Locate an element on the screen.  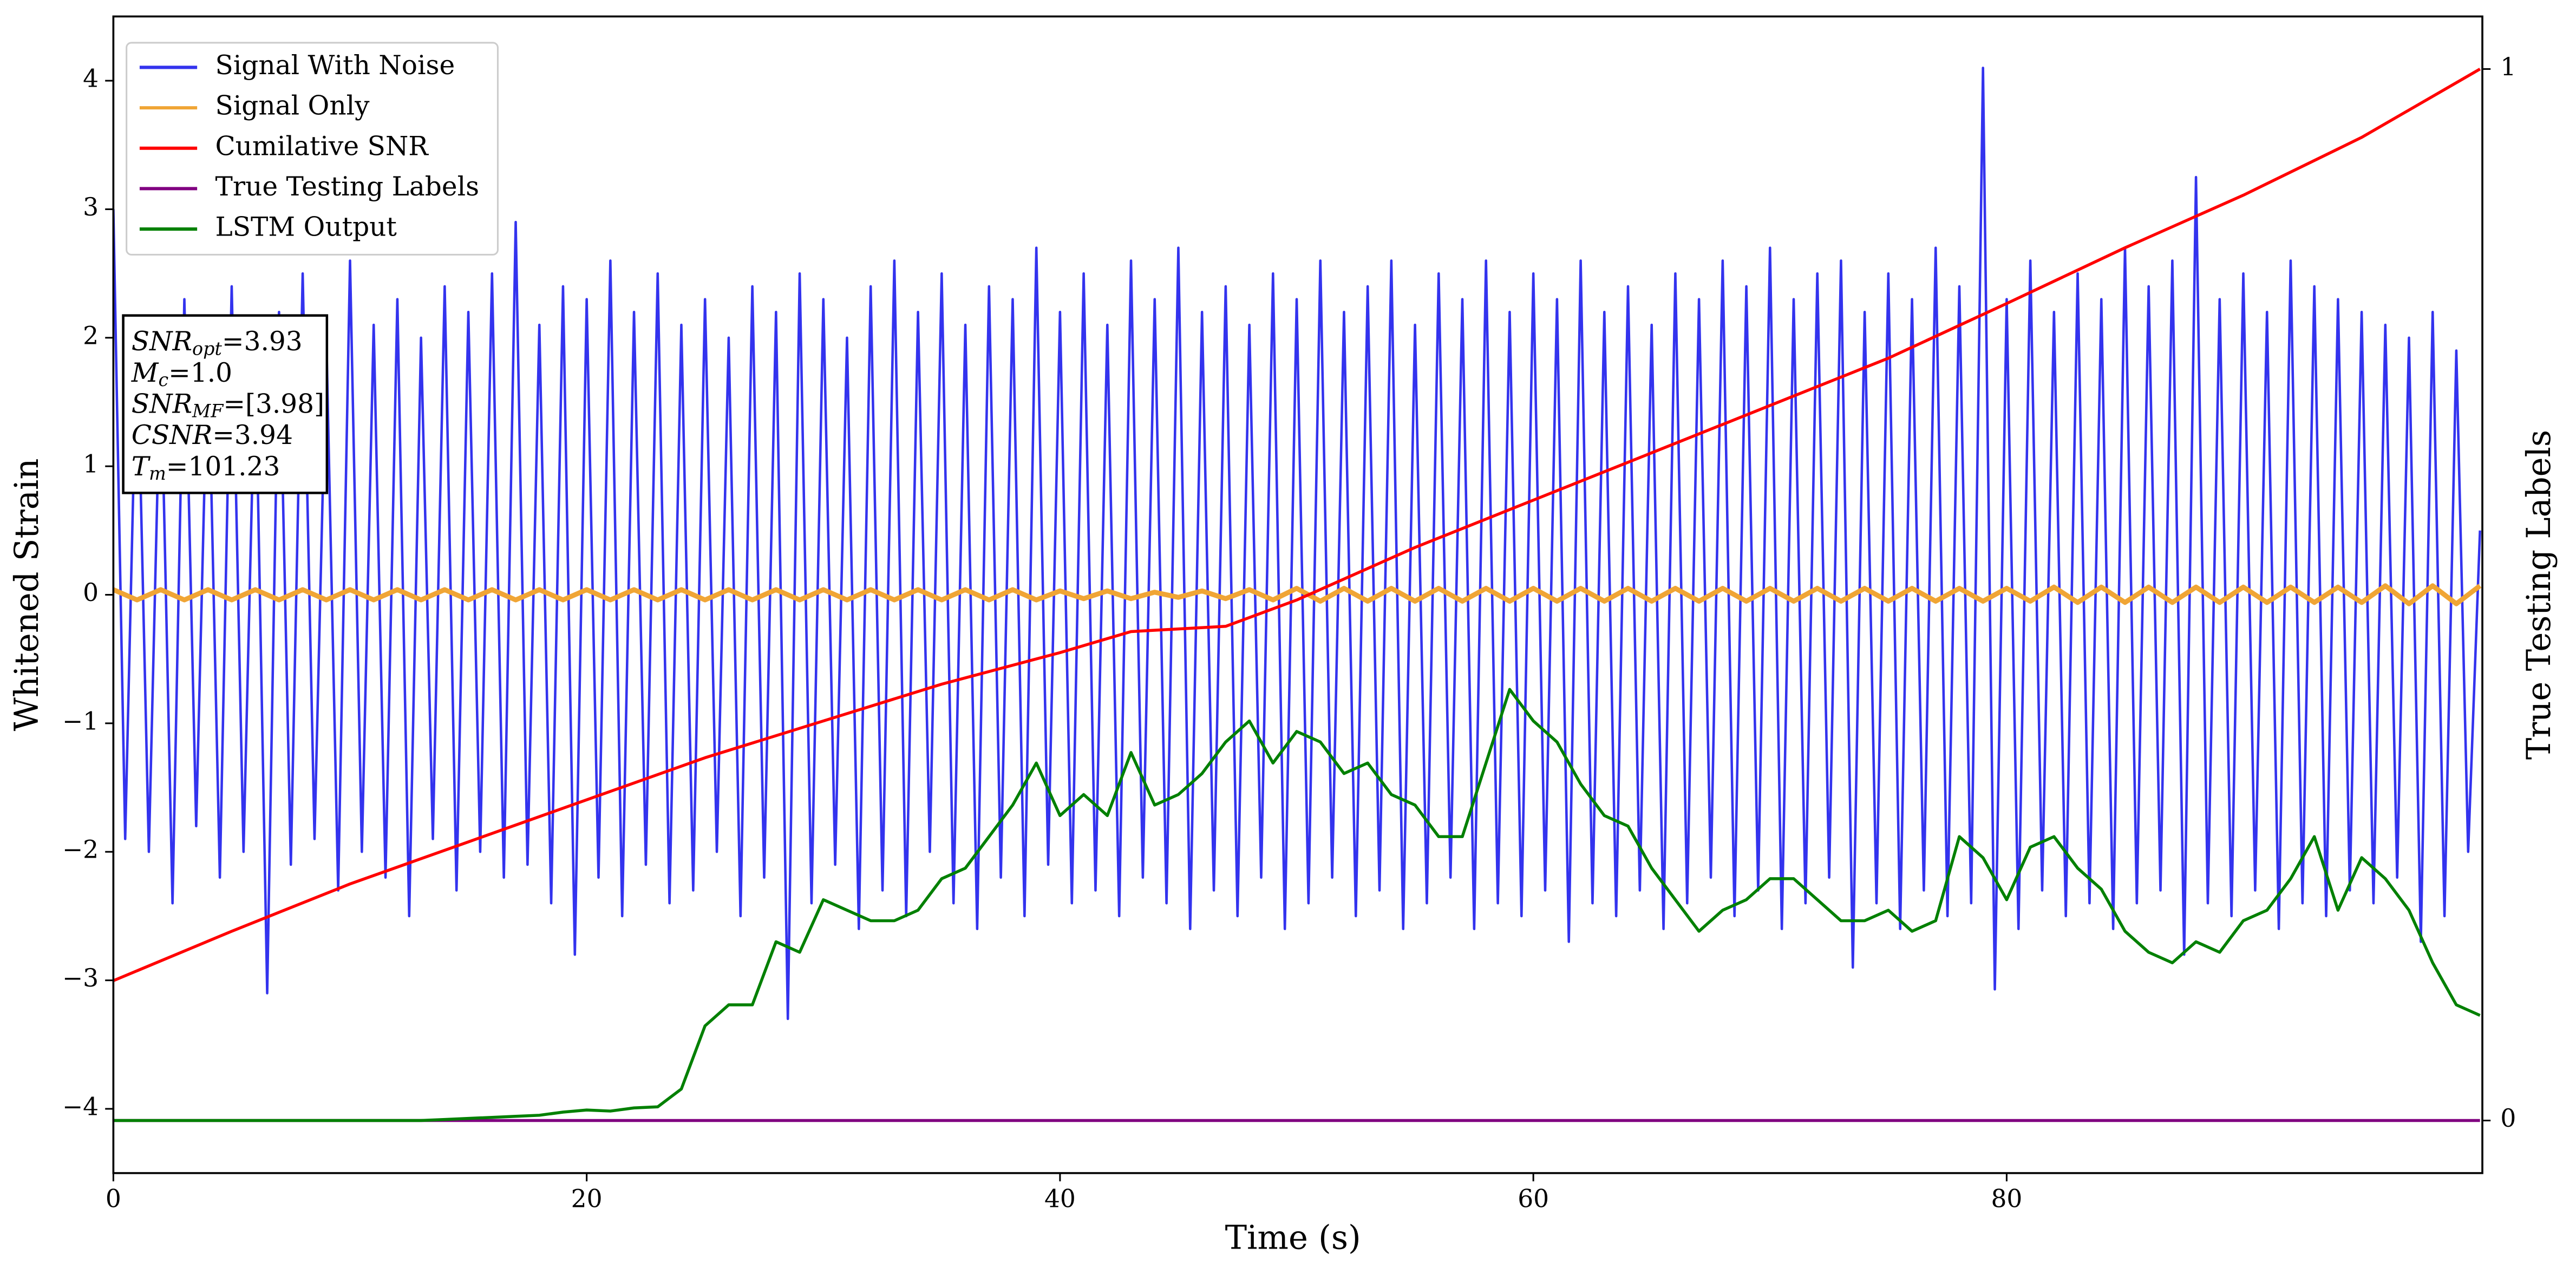
annotation-box is located at coordinates (225, 404).